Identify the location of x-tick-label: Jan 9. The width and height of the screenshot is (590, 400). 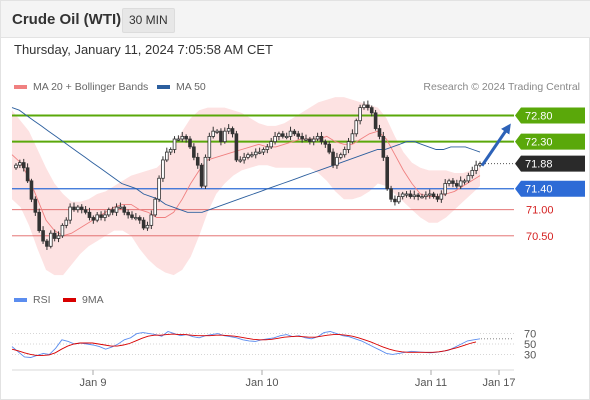
(93, 383).